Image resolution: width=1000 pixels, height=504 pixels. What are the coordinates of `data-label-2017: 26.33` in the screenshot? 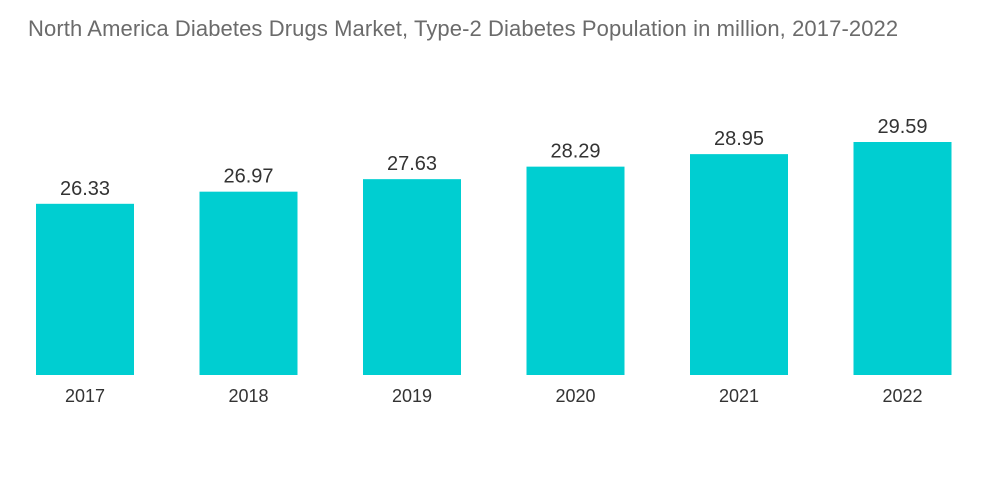 It's located at (85, 189).